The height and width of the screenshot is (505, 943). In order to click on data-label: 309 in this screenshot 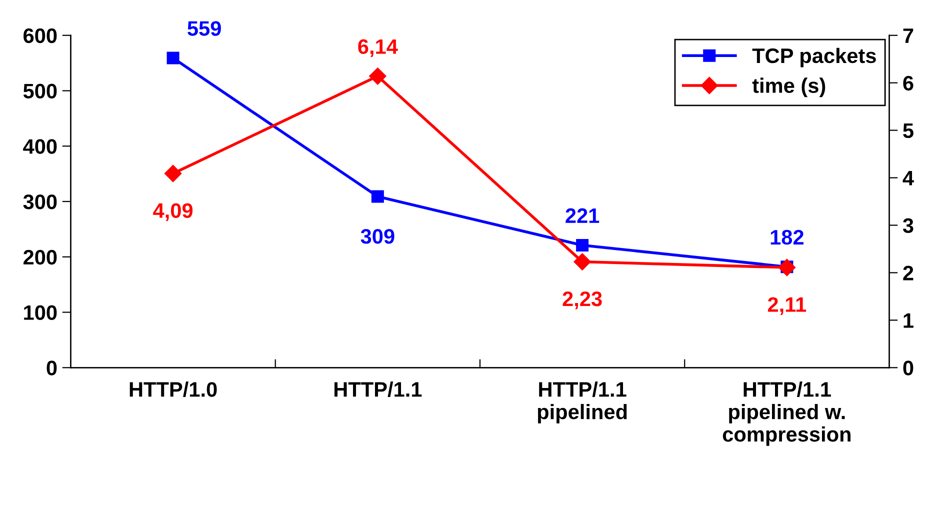, I will do `click(377, 236)`.